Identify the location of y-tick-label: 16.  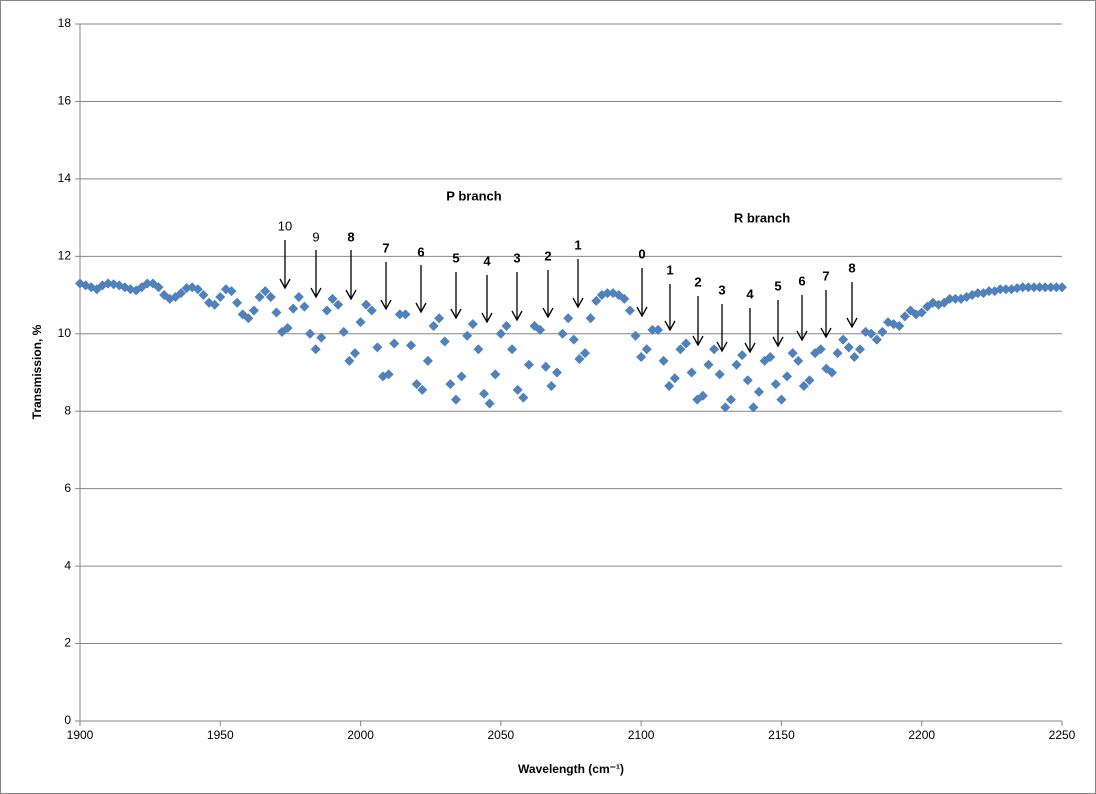
(65, 101).